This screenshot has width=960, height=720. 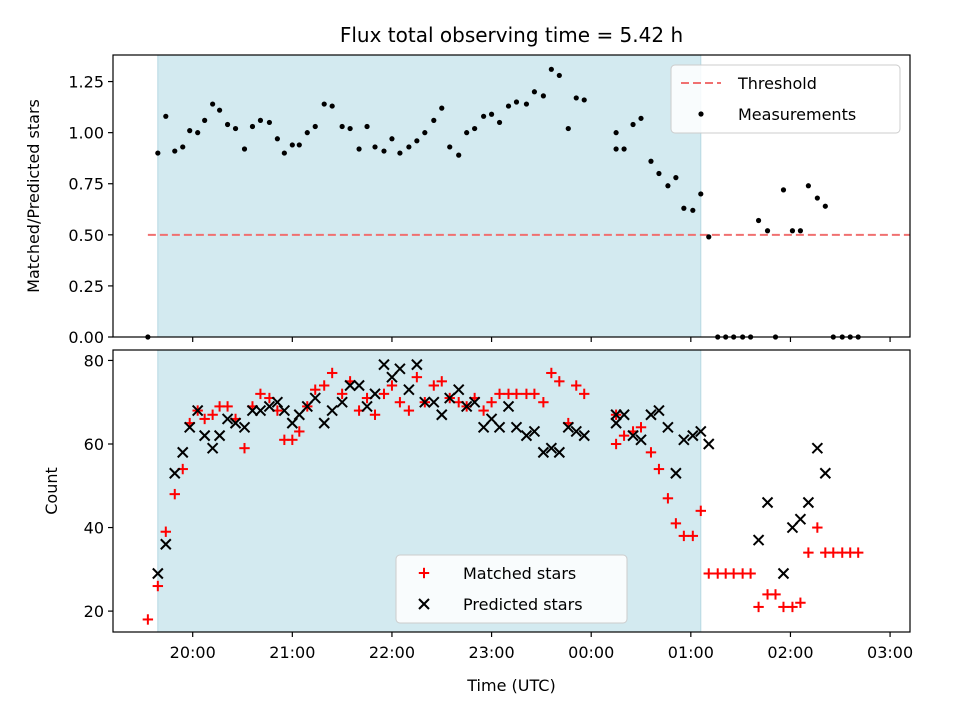 I want to click on chart-title: Flux total observing time = 5.42 h, so click(x=511, y=35).